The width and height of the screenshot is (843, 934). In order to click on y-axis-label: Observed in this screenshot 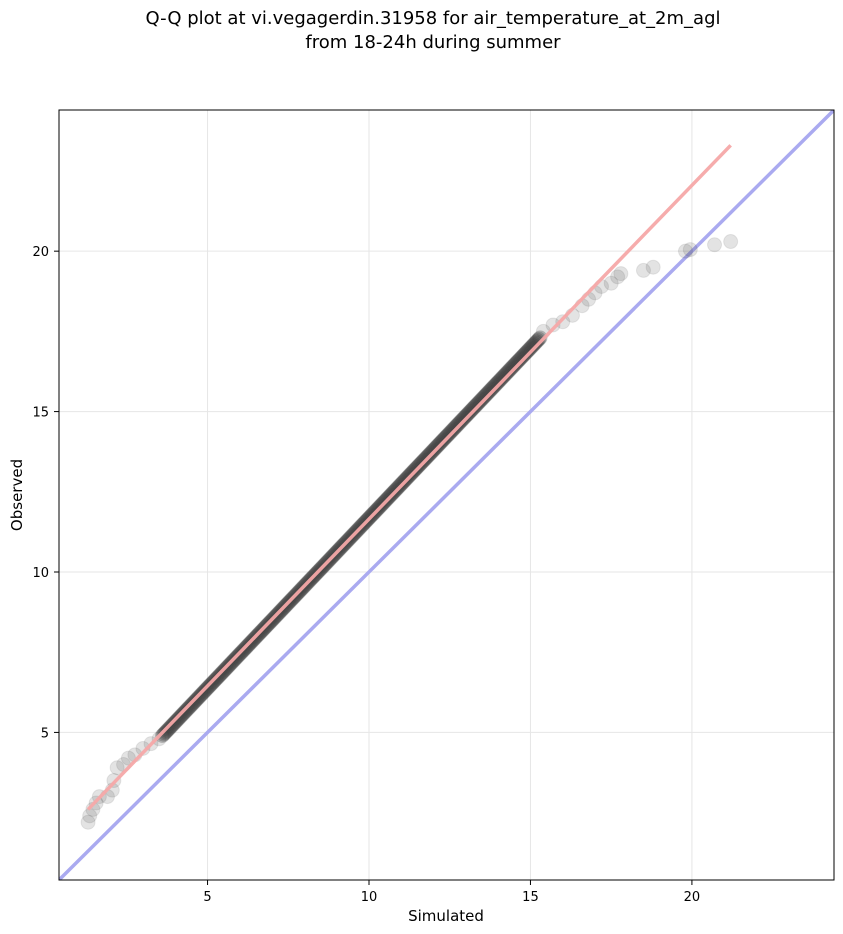, I will do `click(17, 495)`.